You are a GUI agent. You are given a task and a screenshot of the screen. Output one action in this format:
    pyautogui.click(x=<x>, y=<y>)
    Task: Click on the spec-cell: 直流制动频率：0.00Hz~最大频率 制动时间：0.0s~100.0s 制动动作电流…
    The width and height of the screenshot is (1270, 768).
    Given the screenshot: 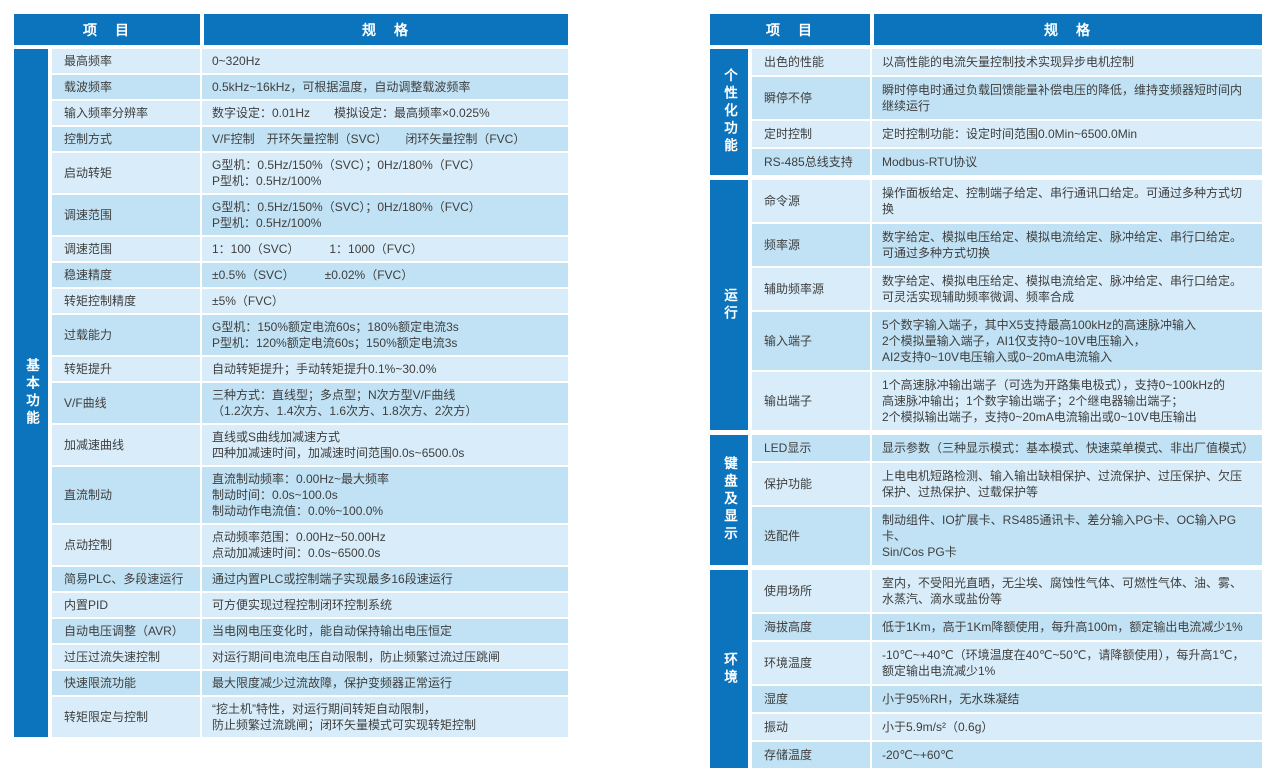 What is the action you would take?
    pyautogui.click(x=385, y=495)
    